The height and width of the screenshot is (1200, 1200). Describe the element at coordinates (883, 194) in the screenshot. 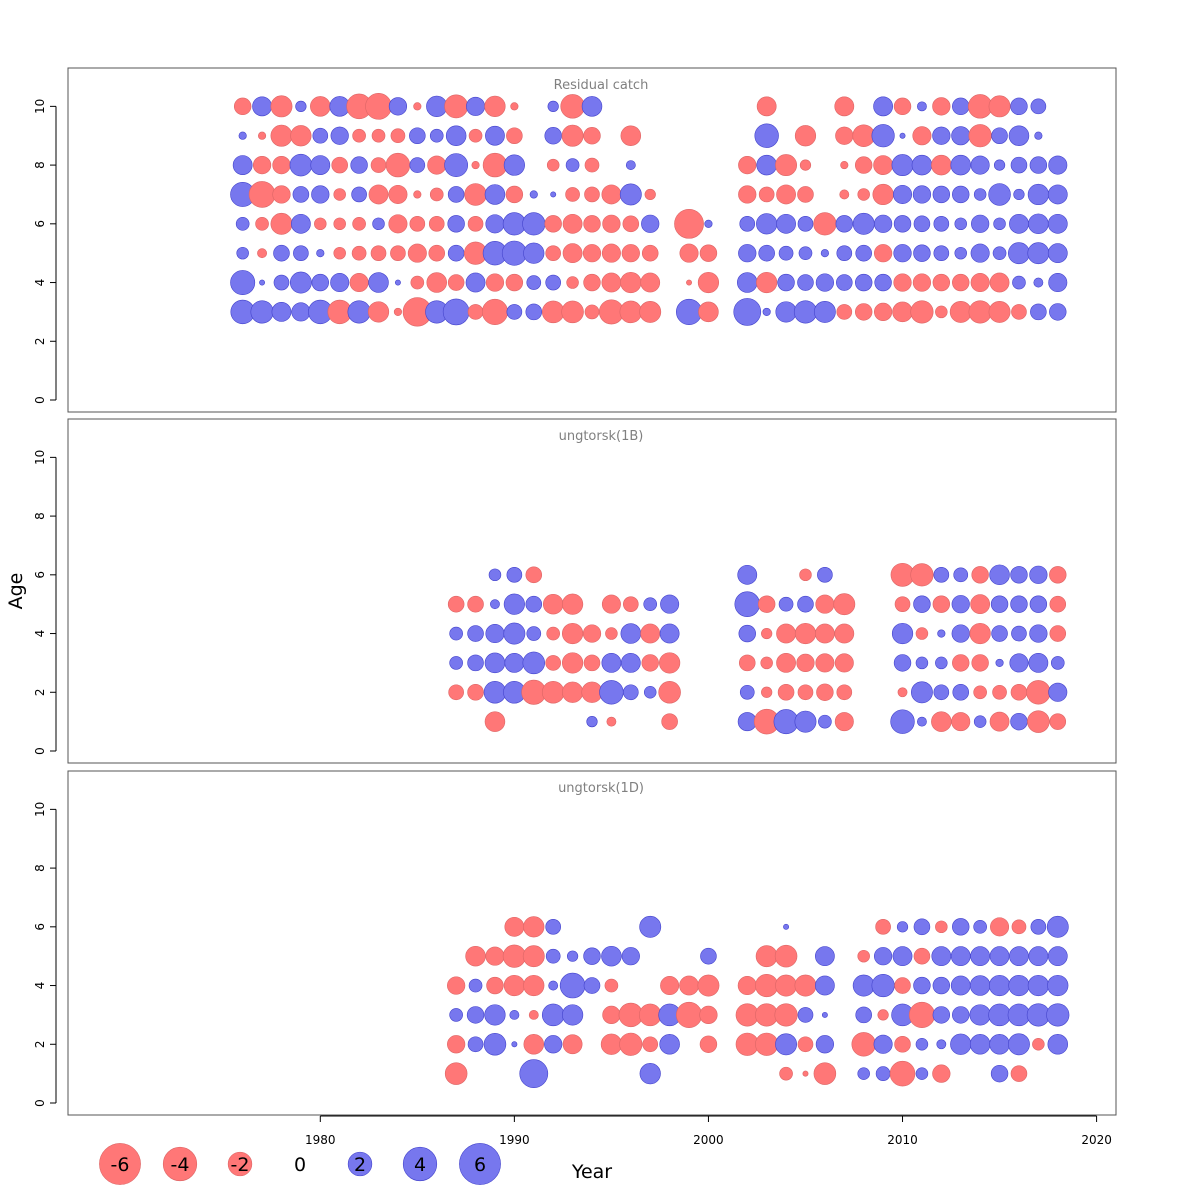

I see `bubble-age-7-2009` at that location.